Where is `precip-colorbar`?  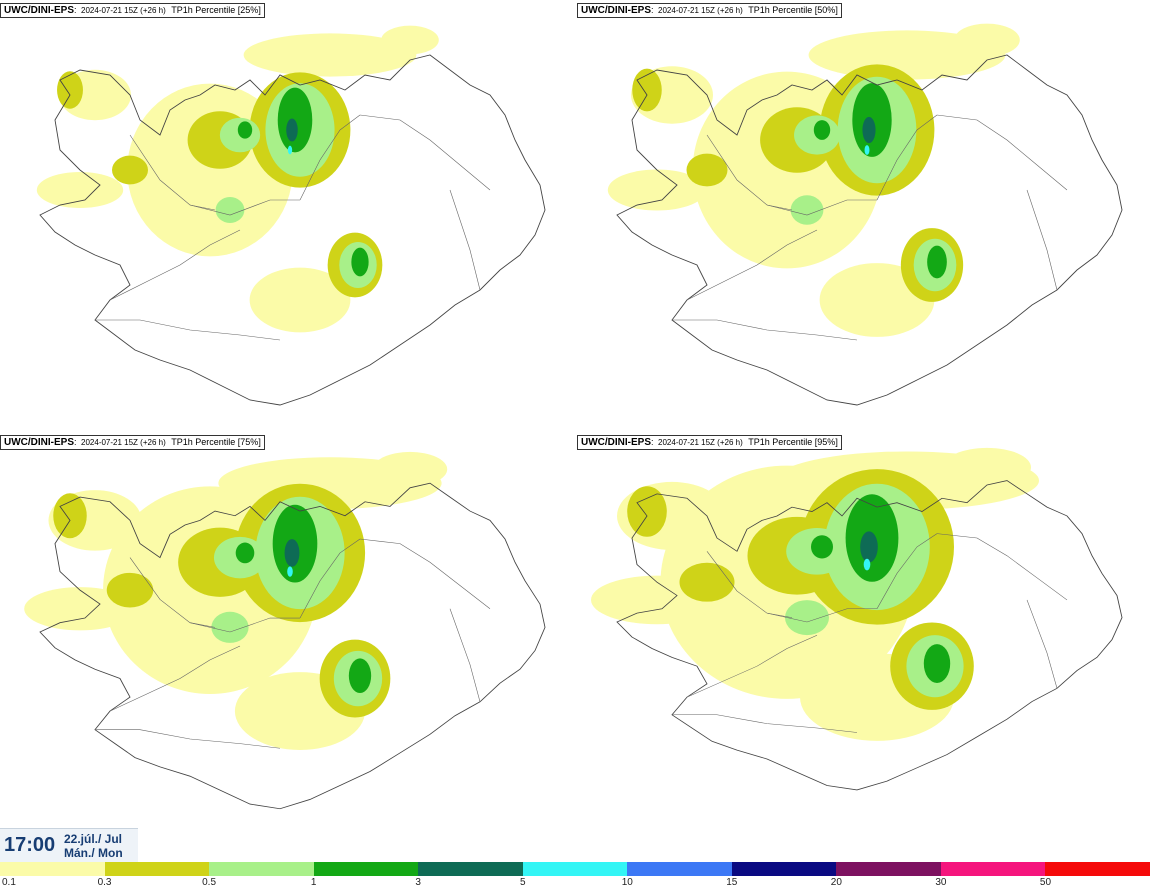
precip-colorbar is located at coordinates (575, 869).